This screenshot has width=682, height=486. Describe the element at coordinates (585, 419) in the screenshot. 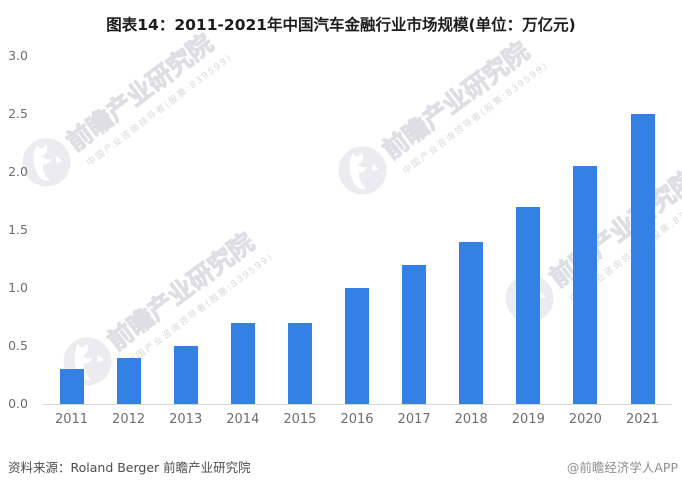

I see `x-axis-tick-2020: 2020` at that location.